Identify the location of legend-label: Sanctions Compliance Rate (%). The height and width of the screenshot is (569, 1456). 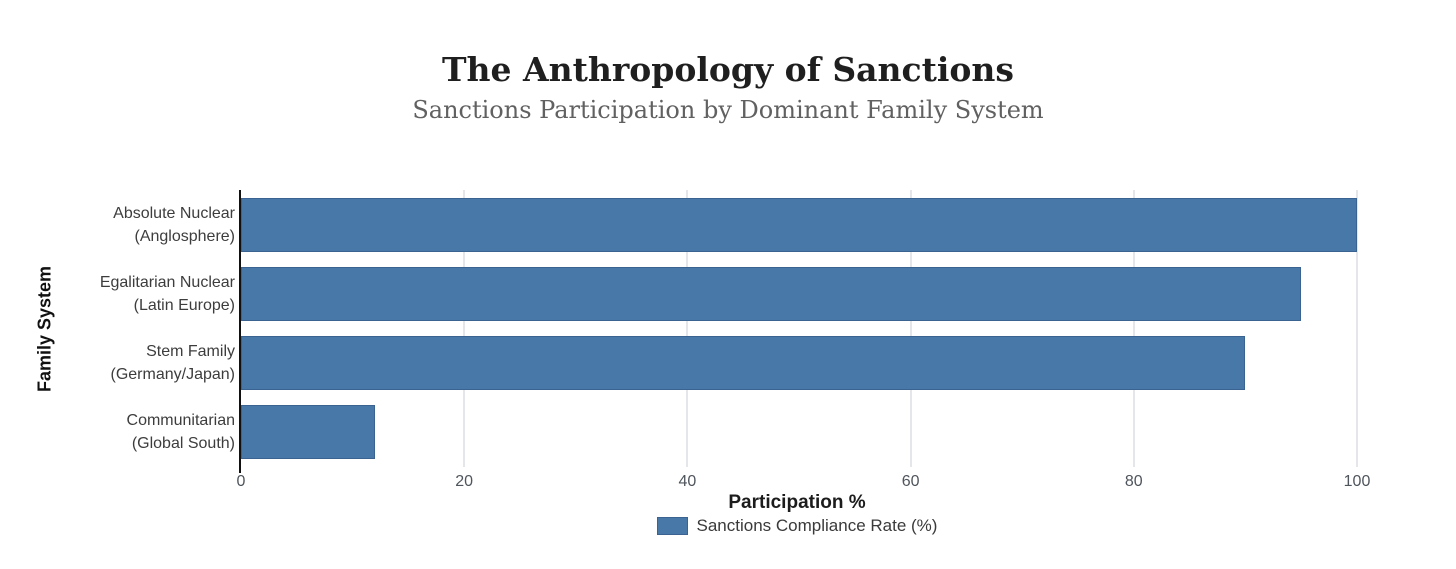
(817, 525).